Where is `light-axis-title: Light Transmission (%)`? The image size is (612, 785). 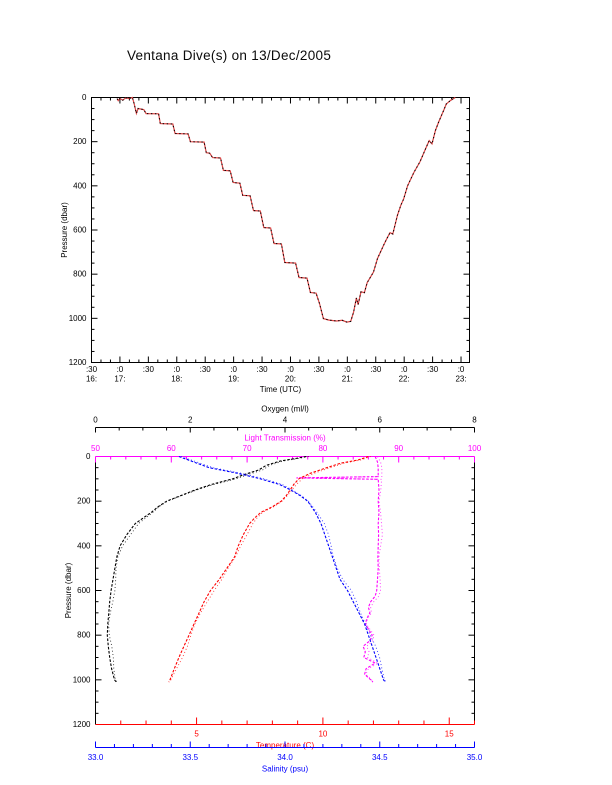
light-axis-title: Light Transmission (%) is located at coordinates (285, 438).